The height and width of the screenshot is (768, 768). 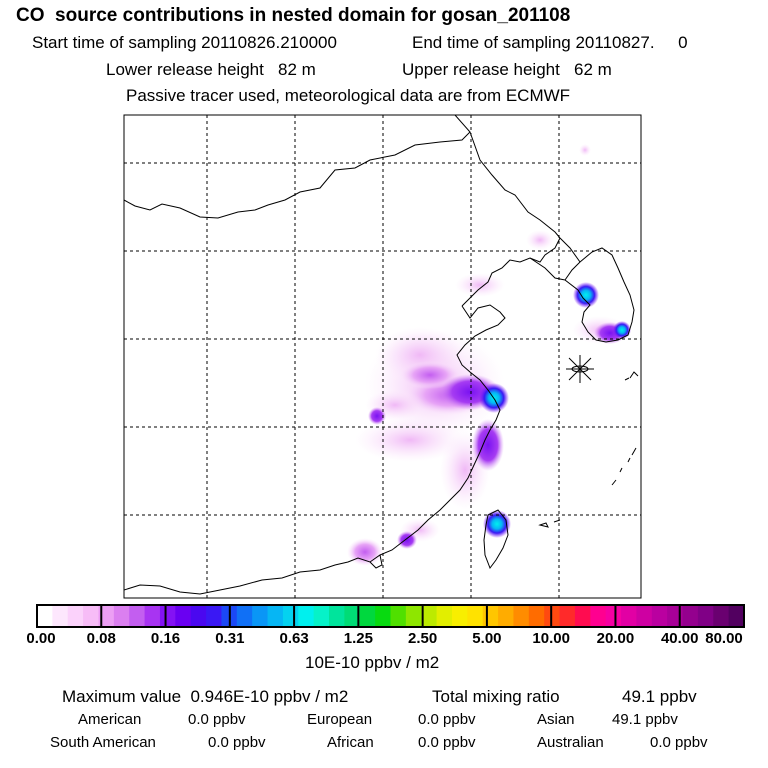 What do you see at coordinates (294, 638) in the screenshot?
I see `colorbar-tick-label: 0.63` at bounding box center [294, 638].